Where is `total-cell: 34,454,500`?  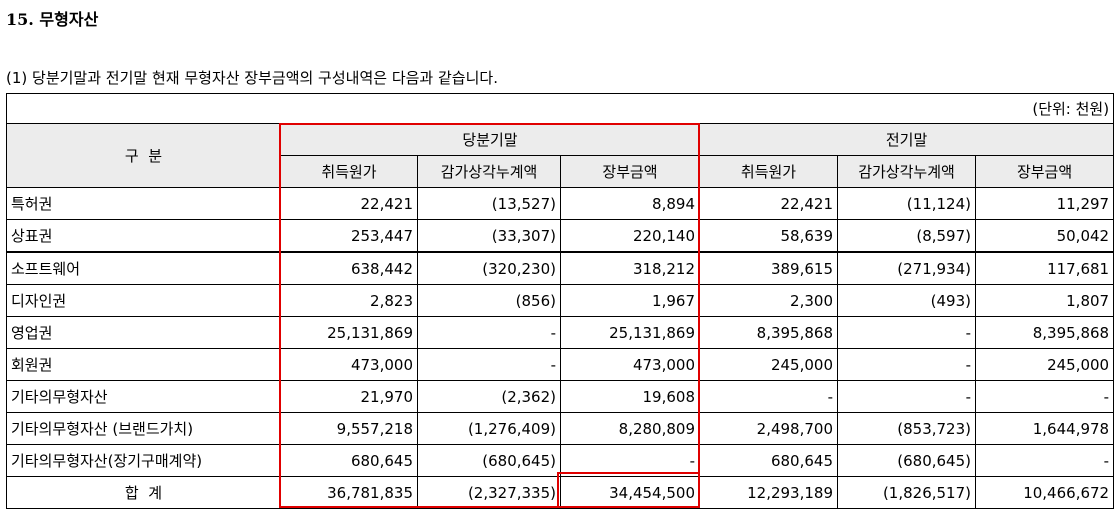 total-cell: 34,454,500 is located at coordinates (630, 492).